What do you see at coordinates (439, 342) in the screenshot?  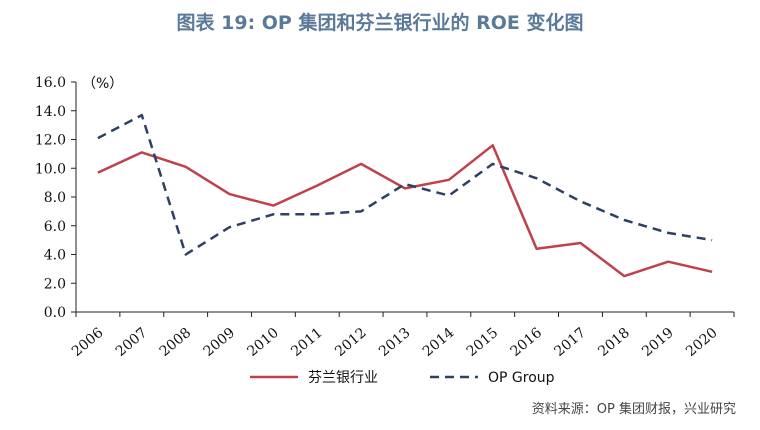 I see `x-tick-label: 2014` at bounding box center [439, 342].